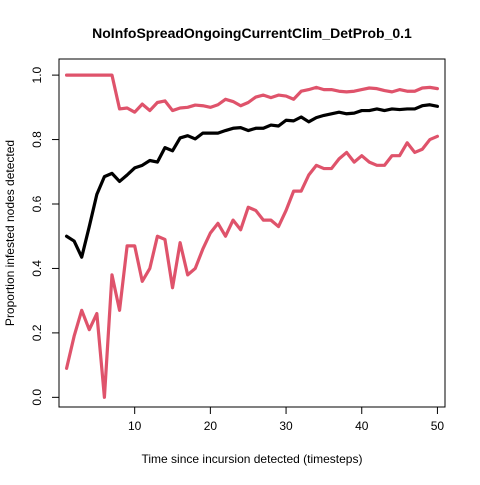 The image size is (480, 485). Describe the element at coordinates (362, 426) in the screenshot. I see `x-tick-label: 40` at that location.